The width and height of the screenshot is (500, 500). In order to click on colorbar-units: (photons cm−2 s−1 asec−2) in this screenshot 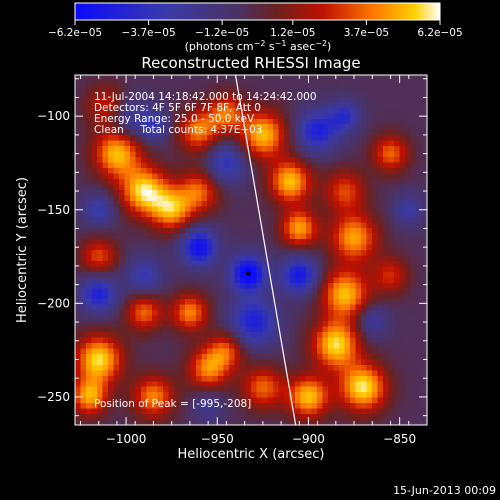, I will do `click(258, 46)`.